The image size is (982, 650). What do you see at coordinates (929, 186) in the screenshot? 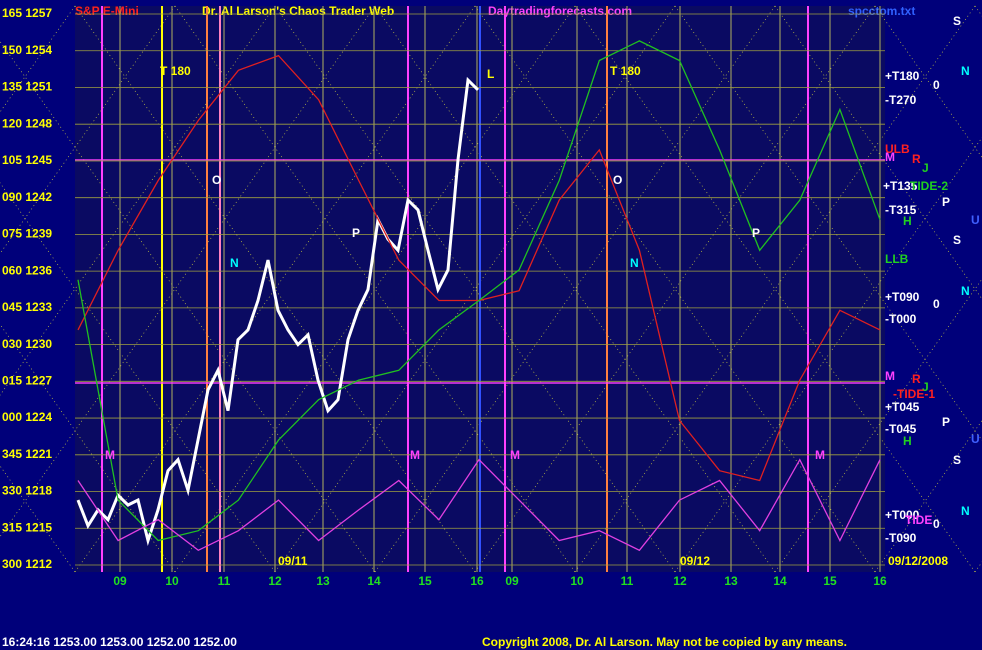
I see `right-label: TIDE-2` at bounding box center [929, 186].